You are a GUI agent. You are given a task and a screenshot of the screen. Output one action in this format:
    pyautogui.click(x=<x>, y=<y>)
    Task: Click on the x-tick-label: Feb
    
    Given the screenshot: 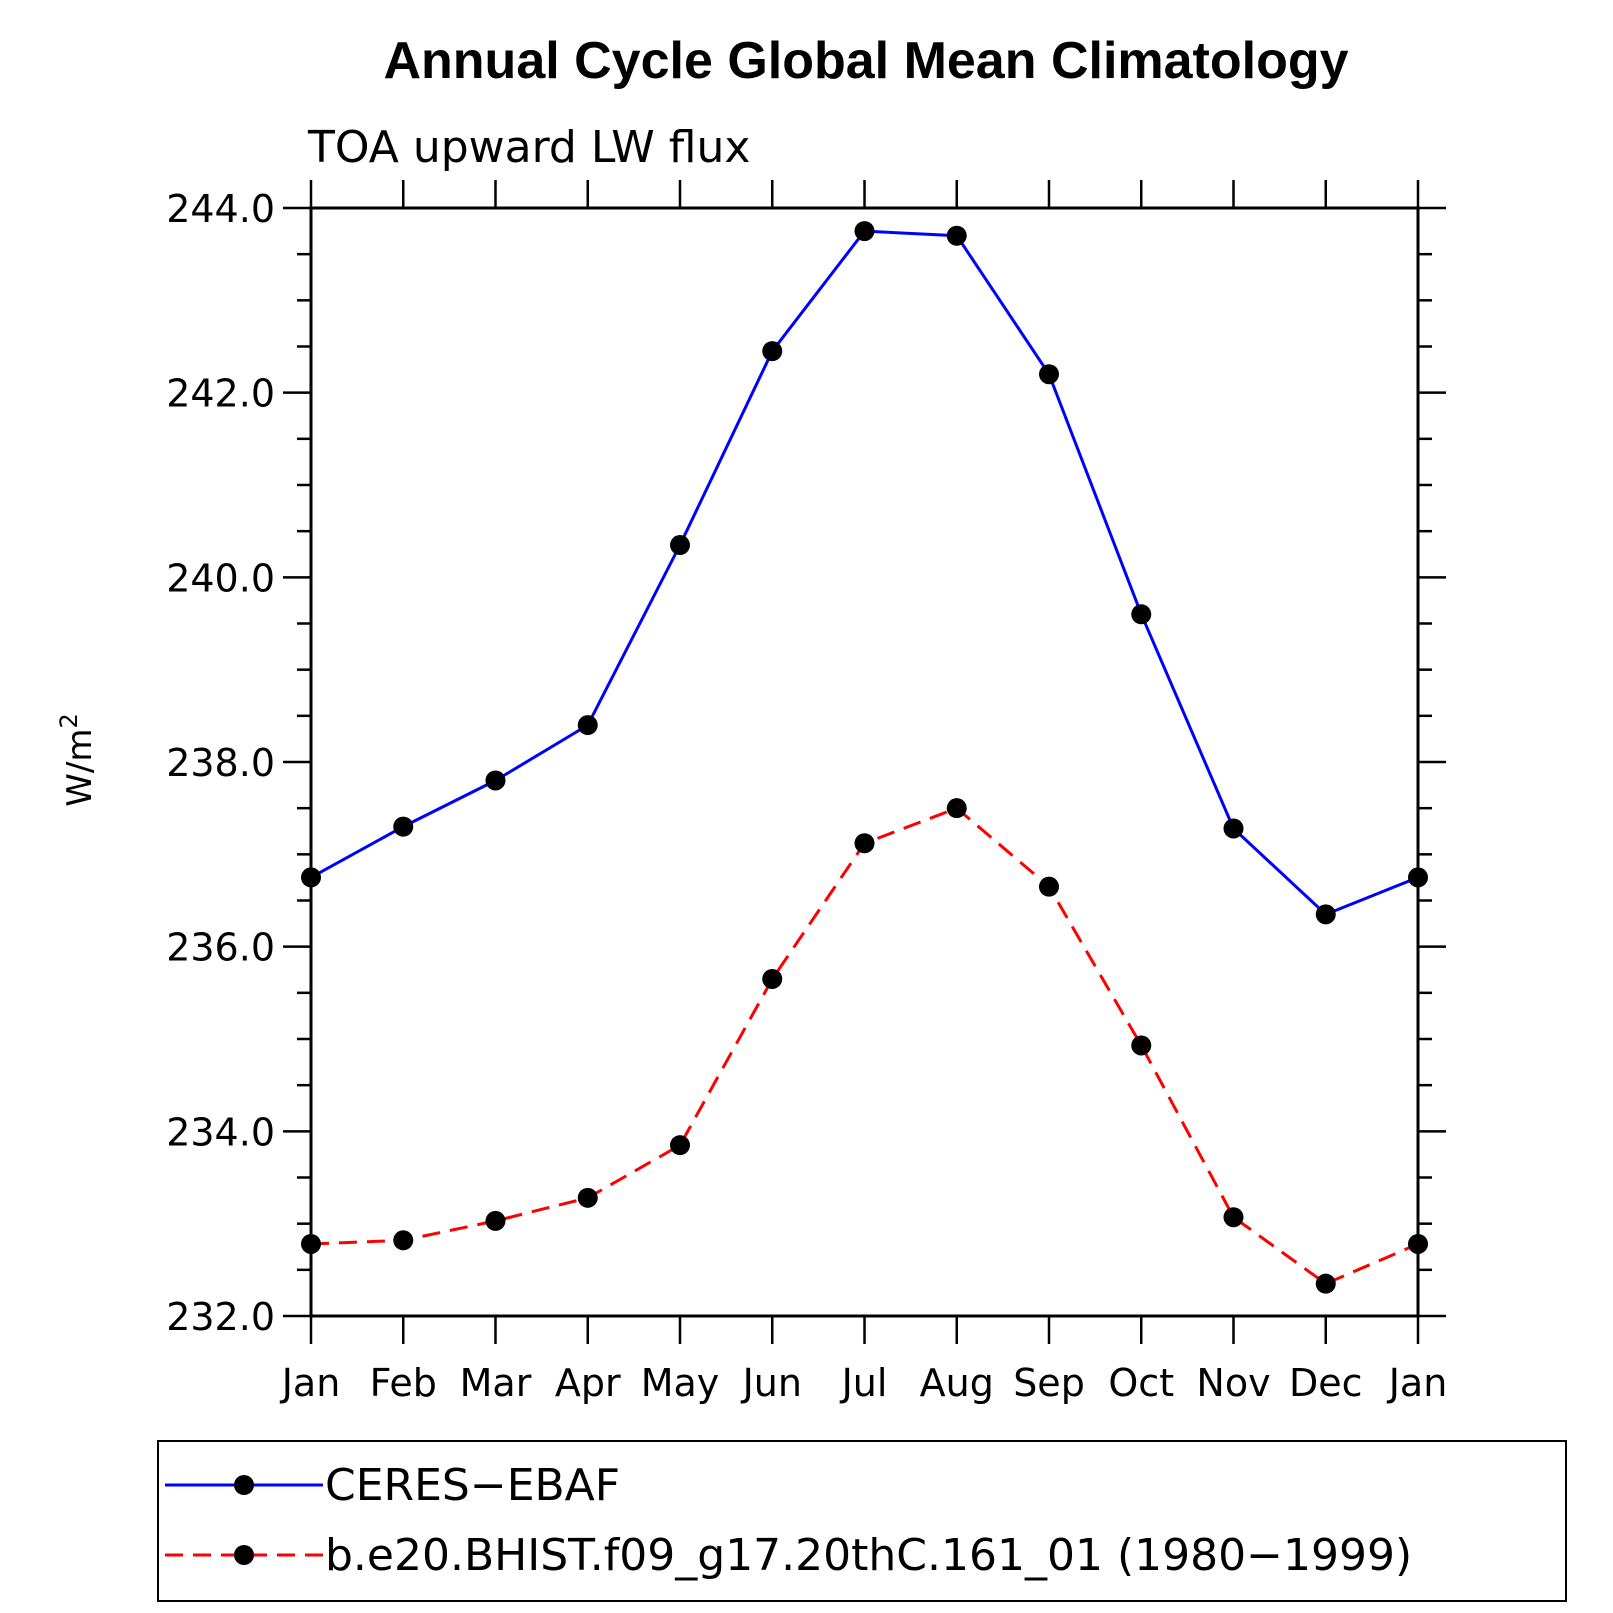 What is the action you would take?
    pyautogui.click(x=403, y=1383)
    